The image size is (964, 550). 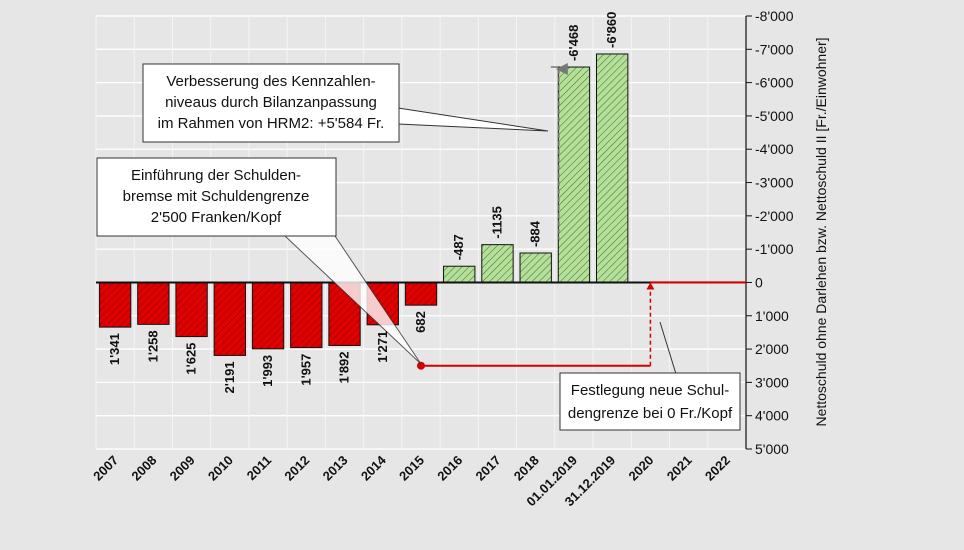 I want to click on data-label-01.01.2019: -6'468, so click(x=573, y=43).